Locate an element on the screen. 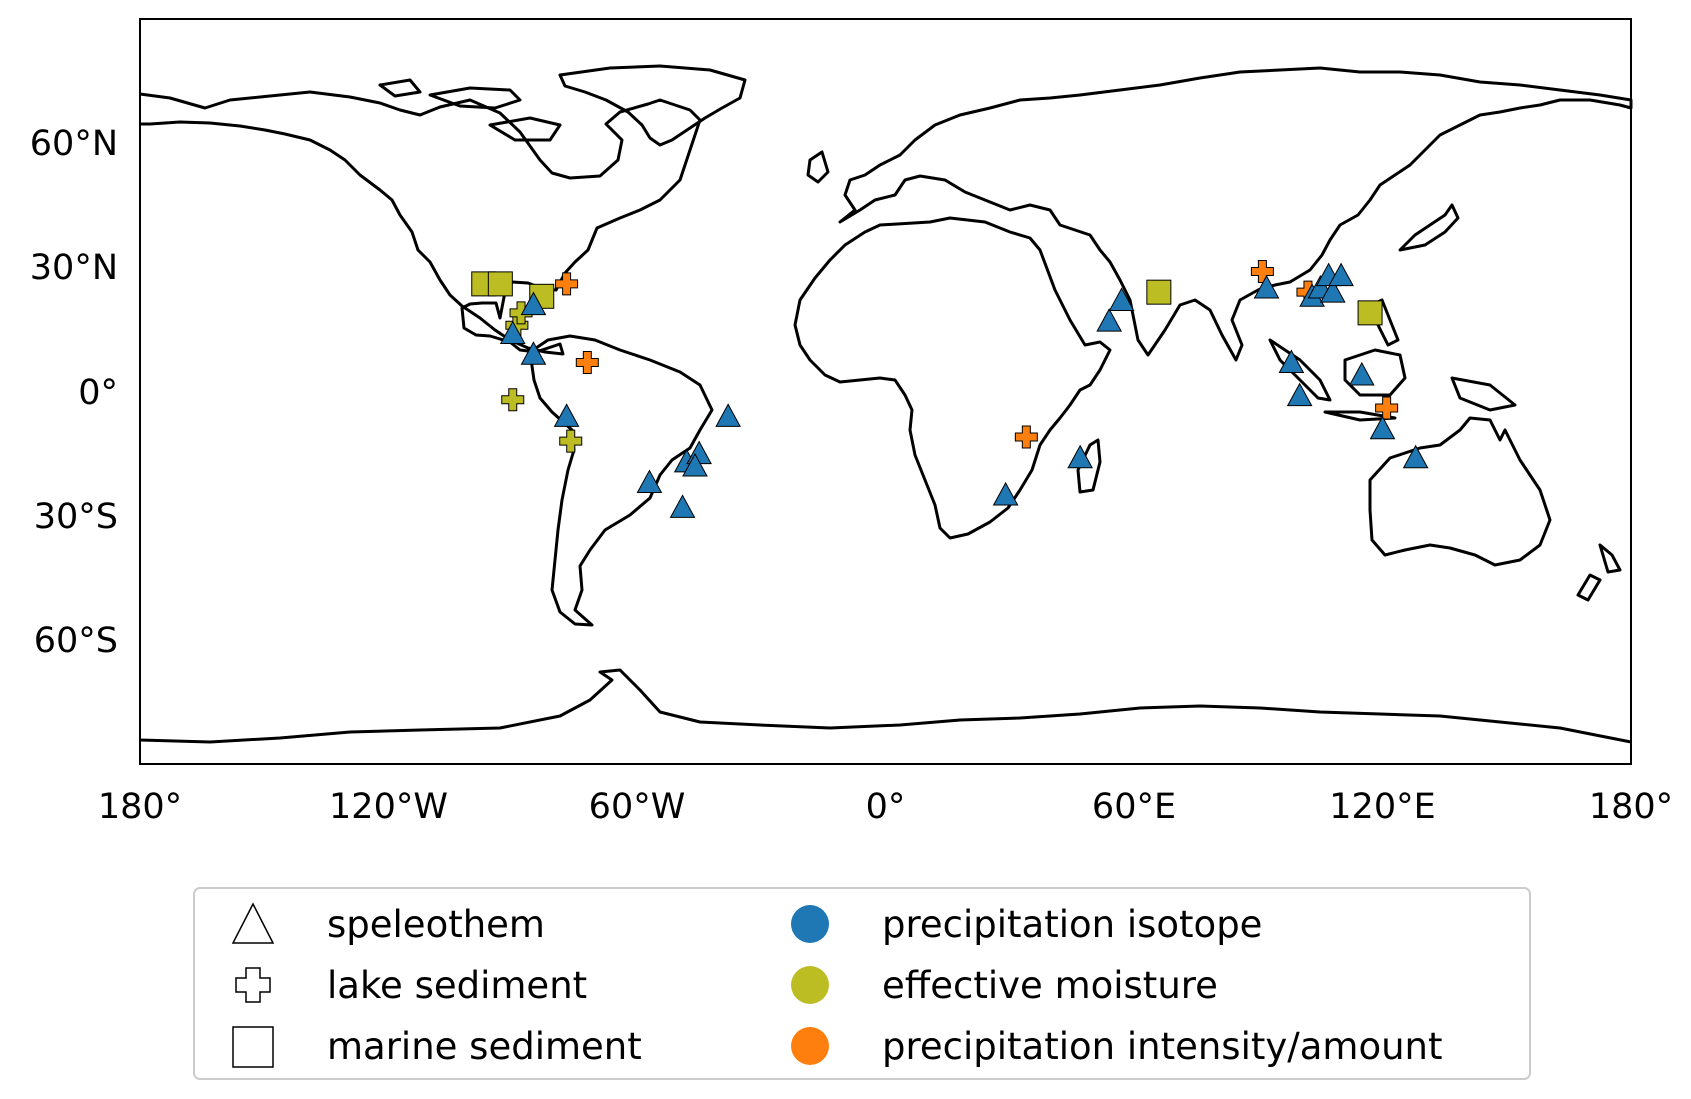 This screenshot has width=1691, height=1099. coastline-borneo is located at coordinates (1375, 372).